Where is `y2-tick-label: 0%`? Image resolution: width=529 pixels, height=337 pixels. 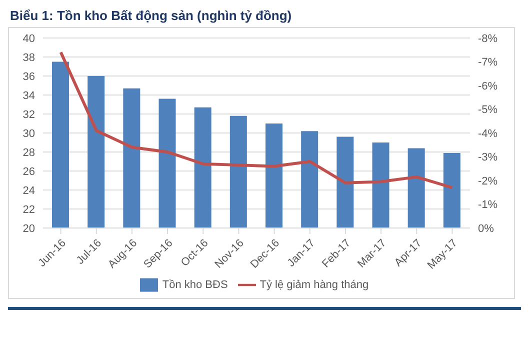 y2-tick-label: 0% is located at coordinates (486, 228).